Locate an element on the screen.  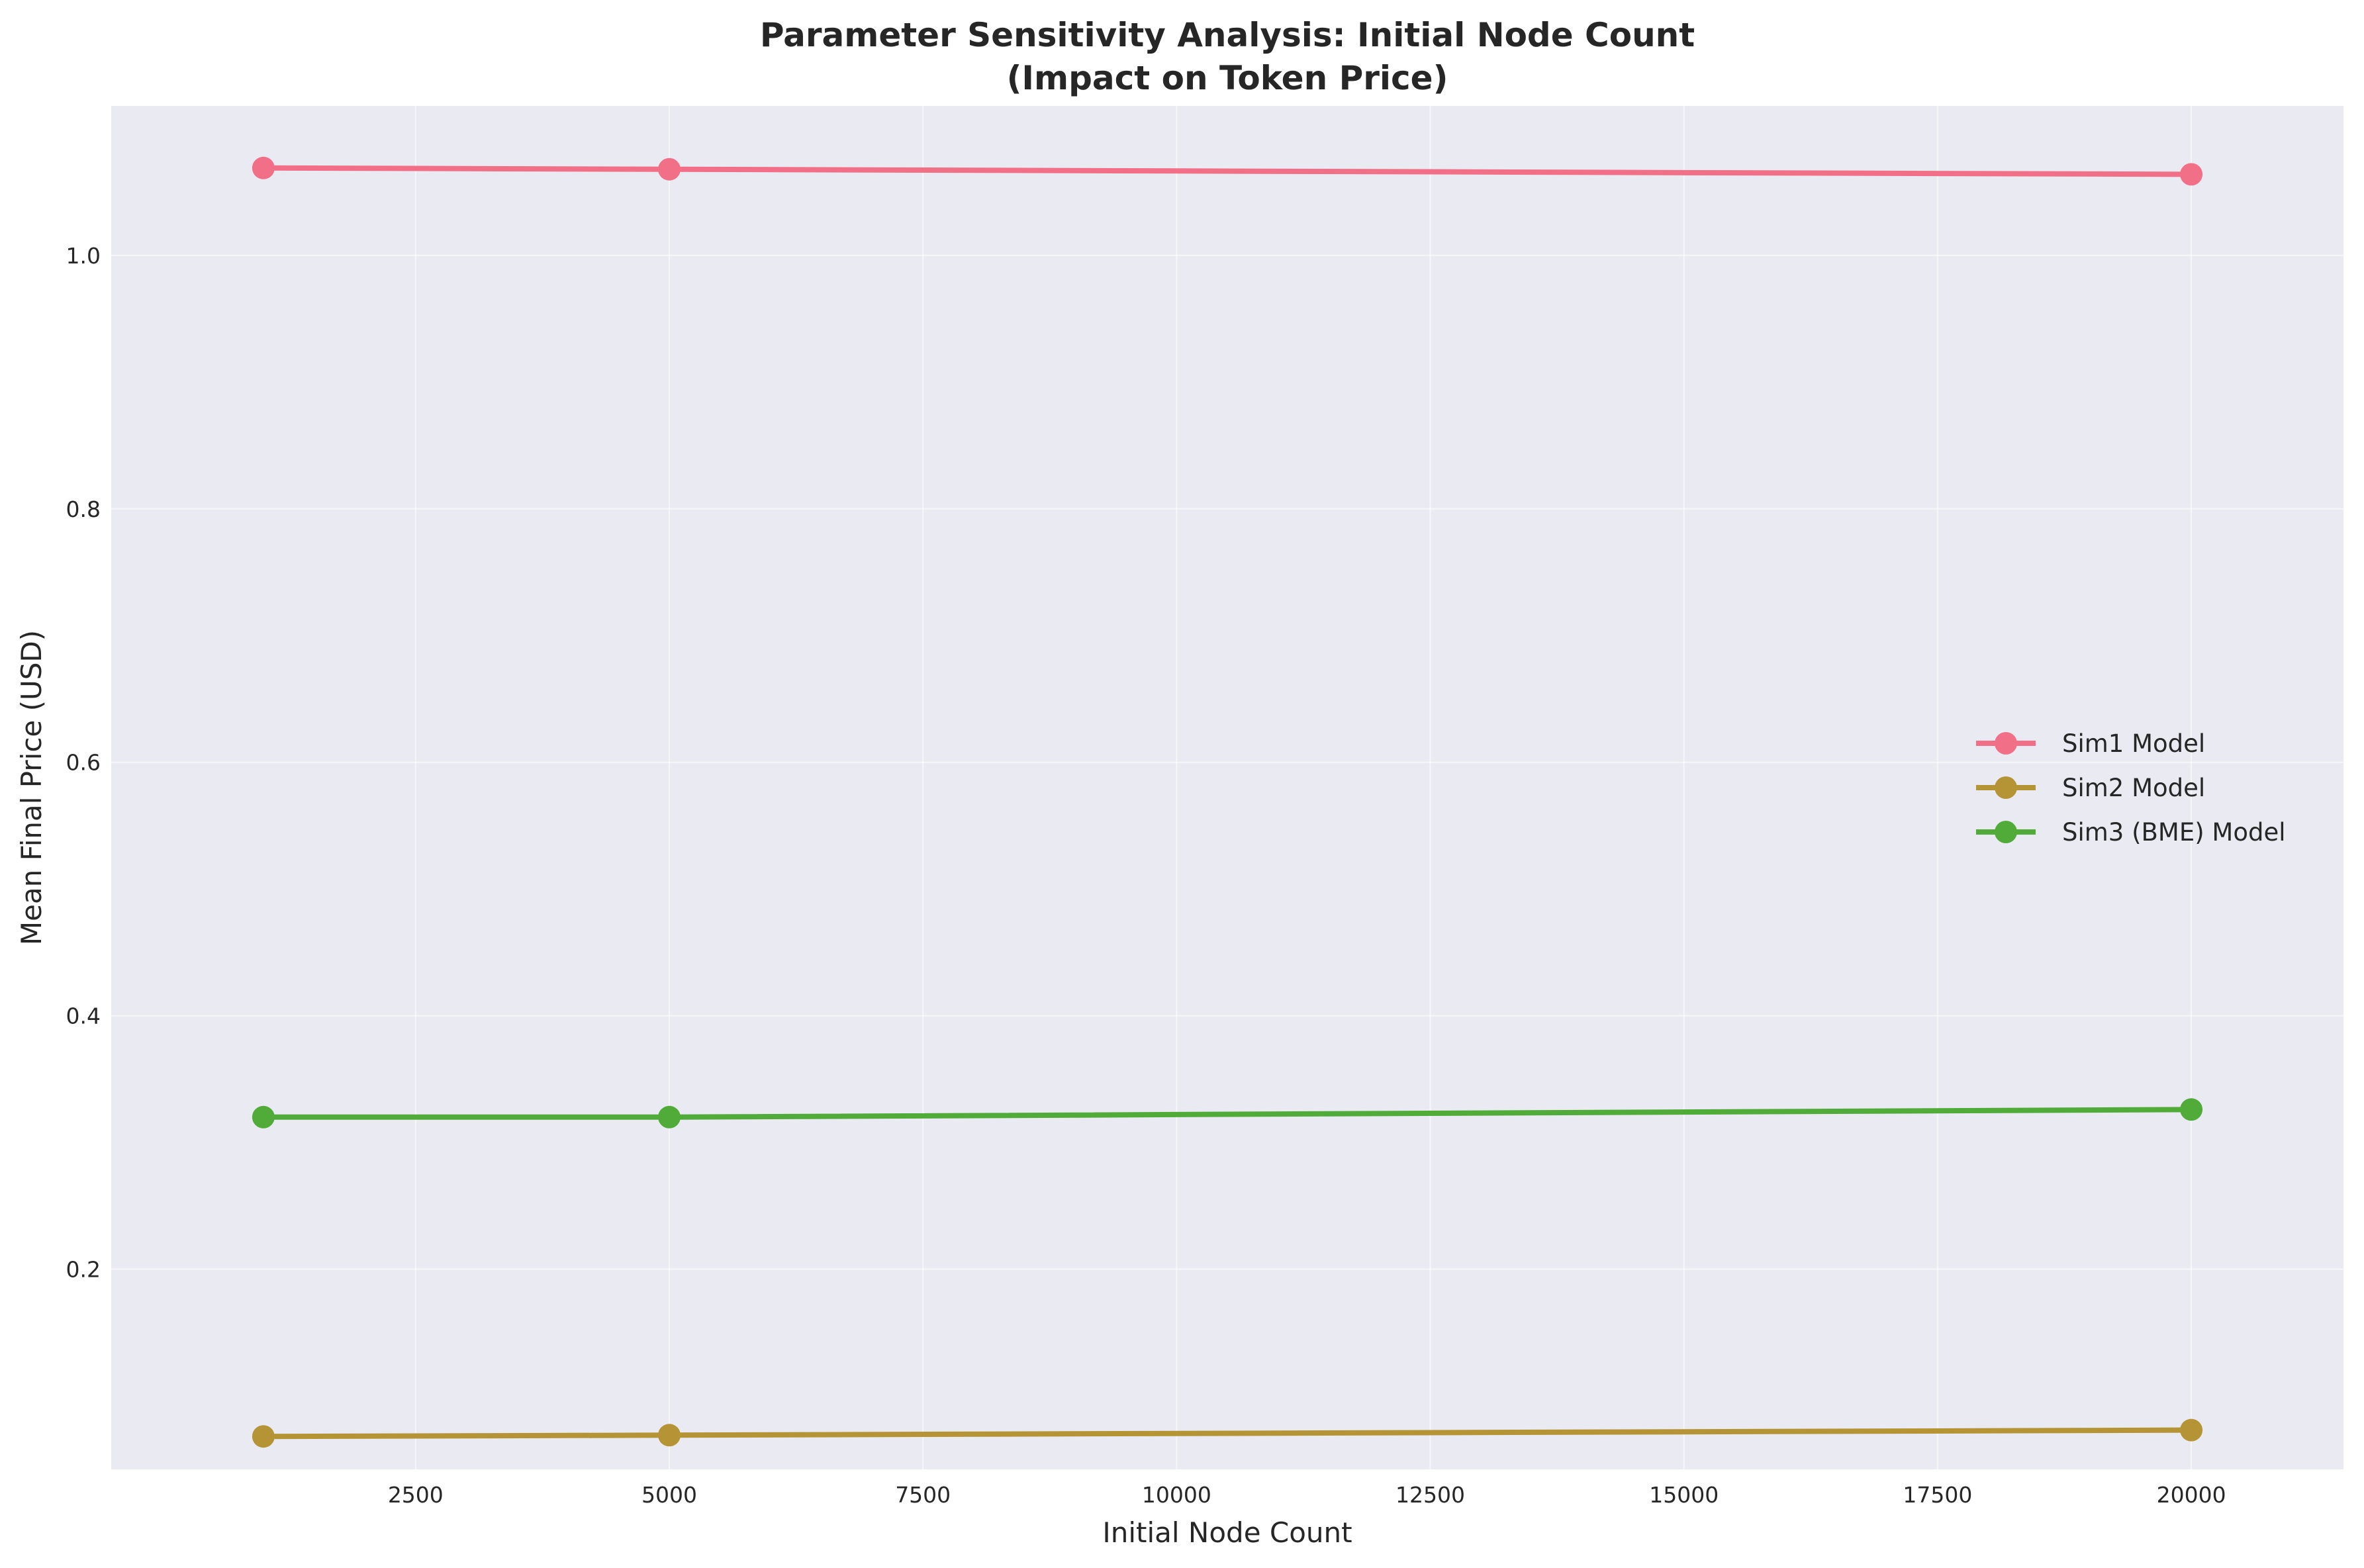
legend: Sim1 Model Sim2 Model Sim3 (BME) Model is located at coordinates (2131, 788).